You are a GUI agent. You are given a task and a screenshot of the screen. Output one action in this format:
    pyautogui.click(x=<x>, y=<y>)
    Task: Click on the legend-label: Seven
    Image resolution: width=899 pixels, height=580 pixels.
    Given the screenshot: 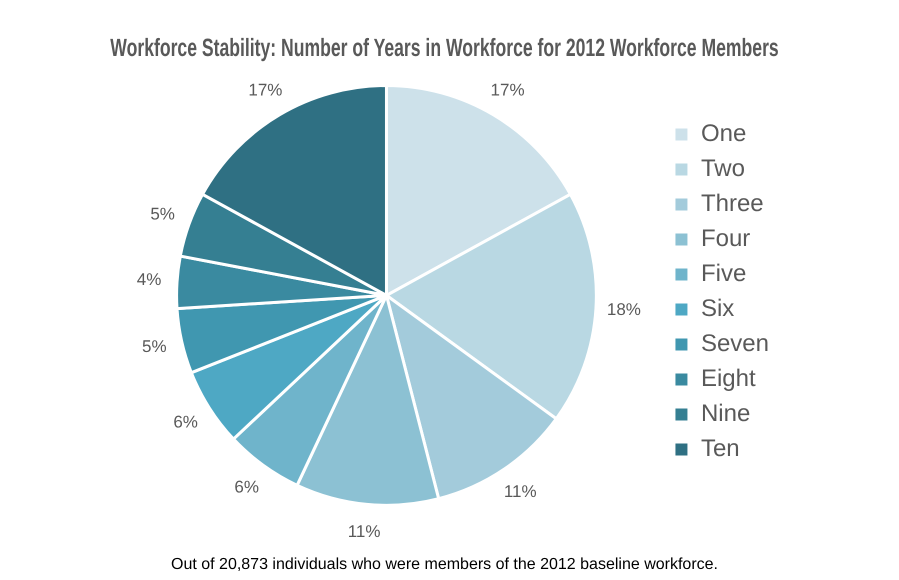 What is the action you would take?
    pyautogui.click(x=735, y=344)
    